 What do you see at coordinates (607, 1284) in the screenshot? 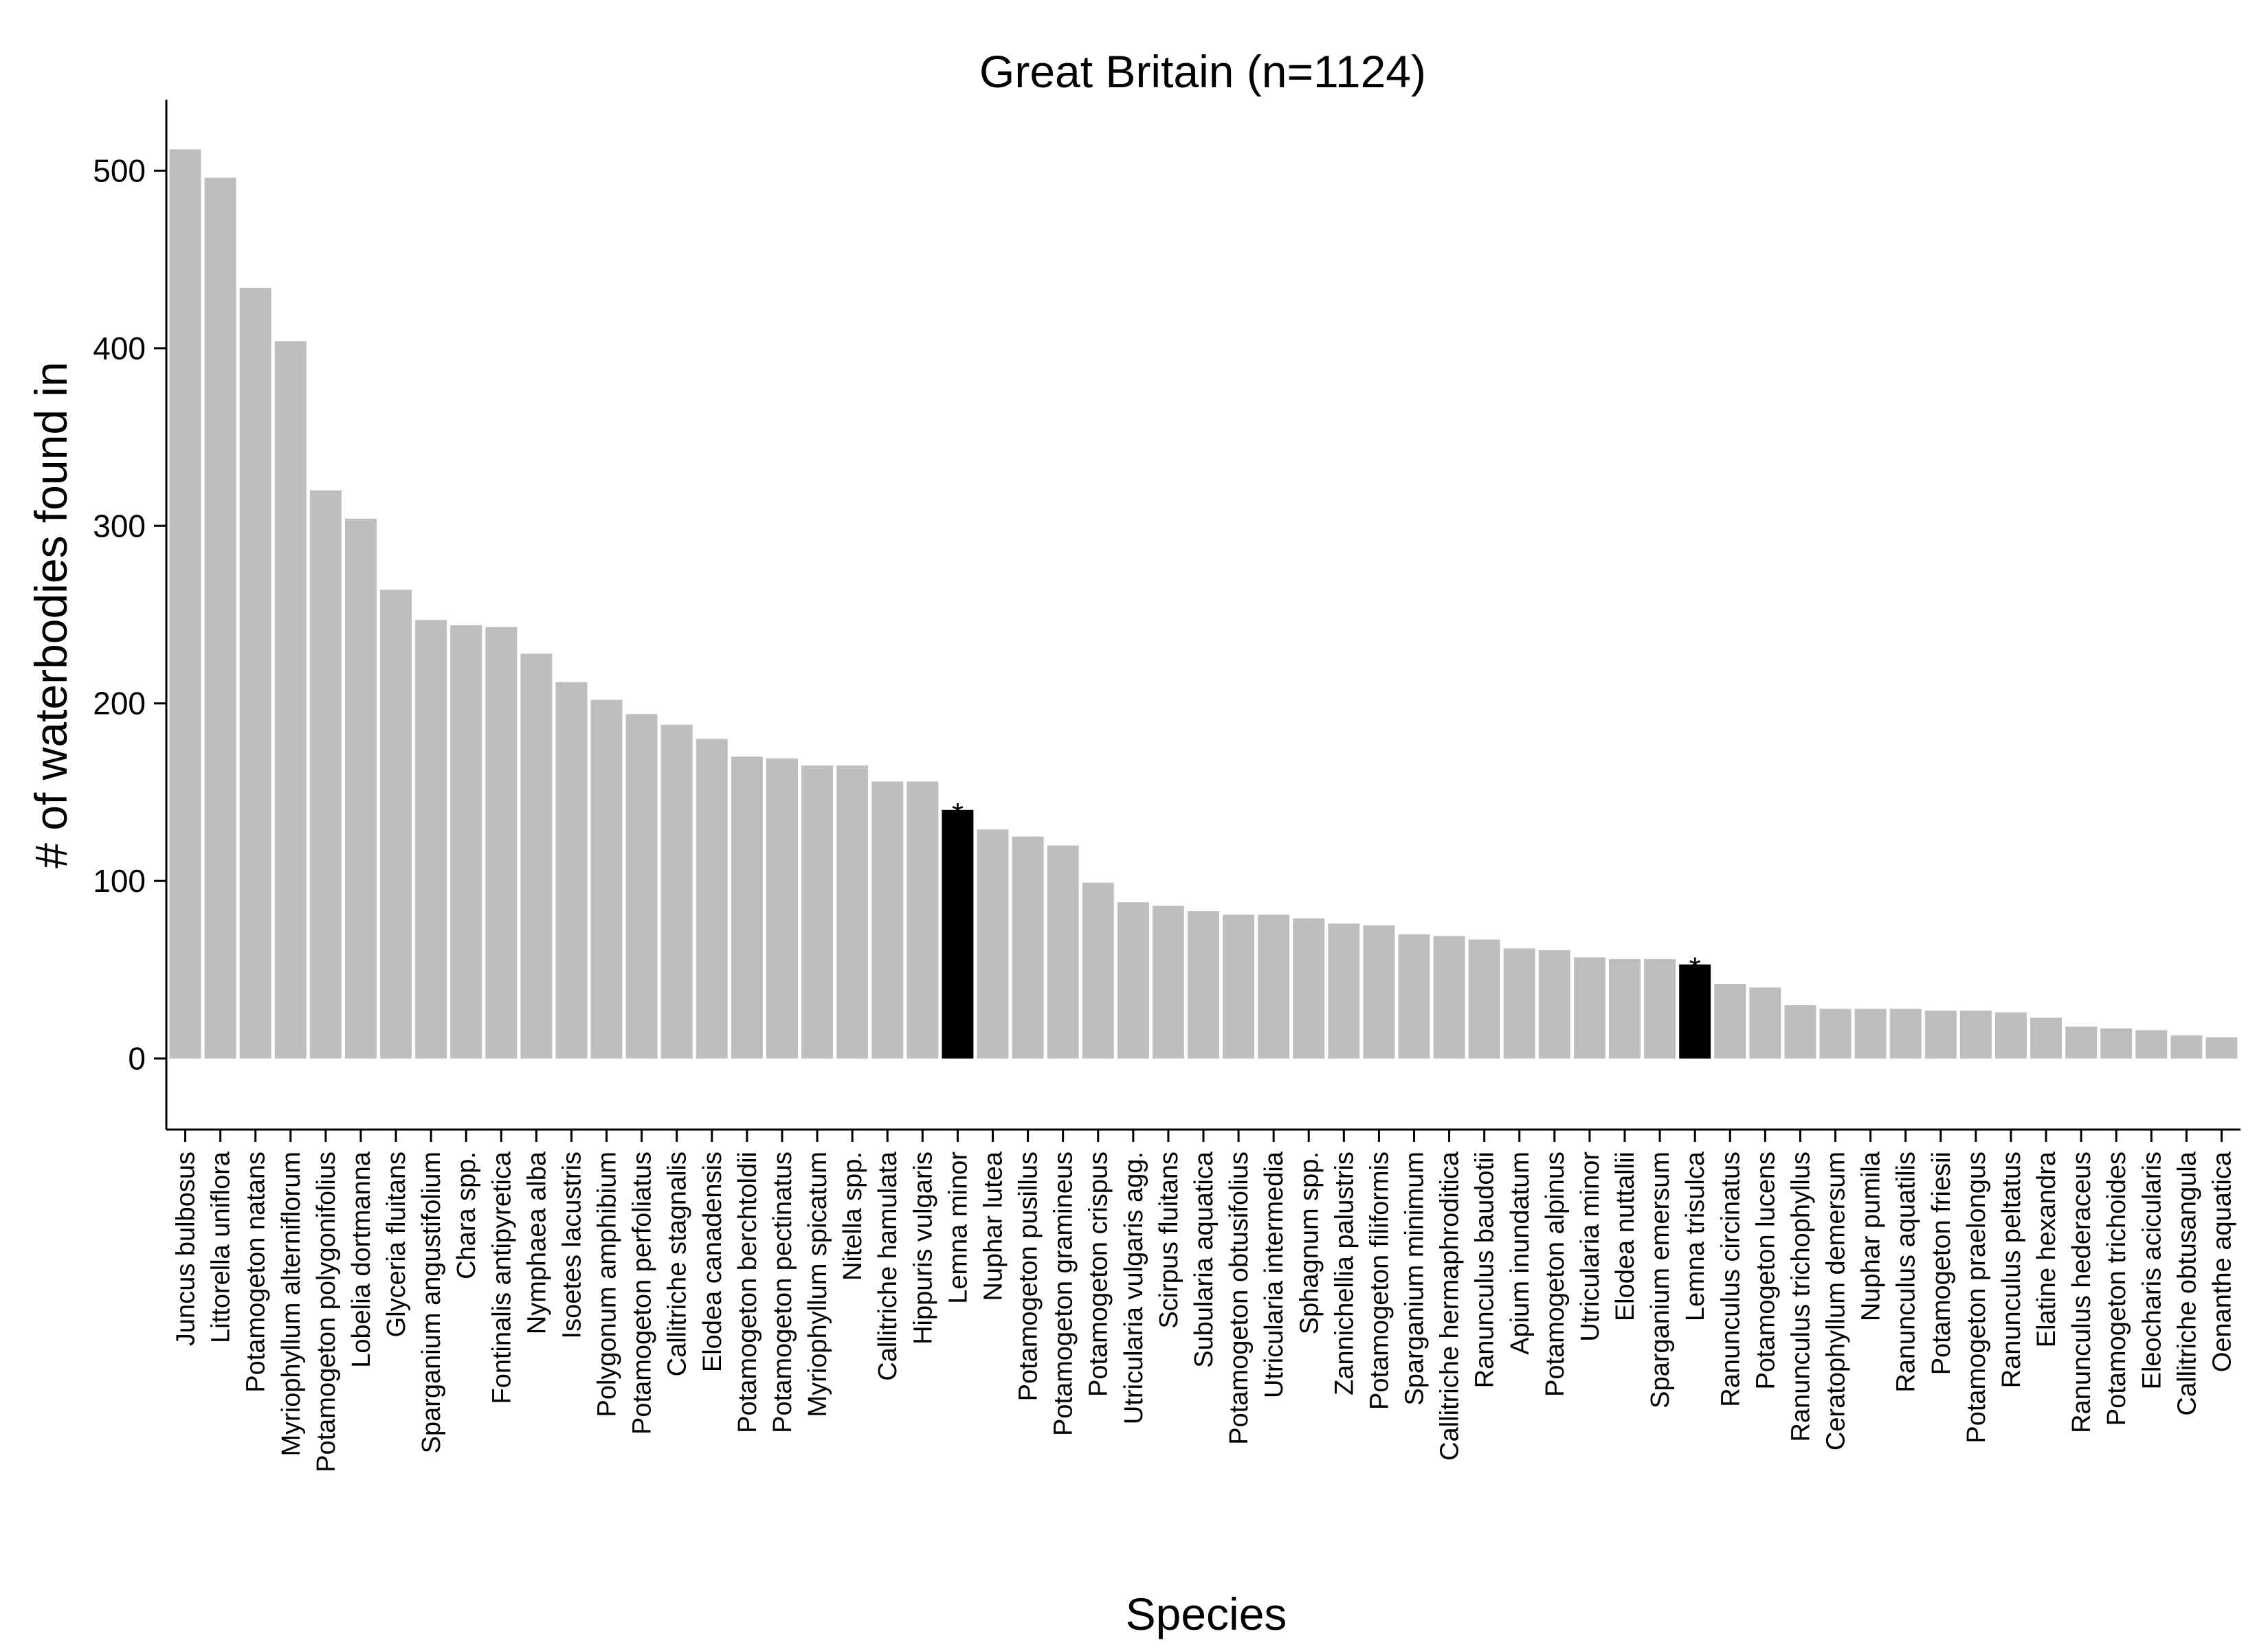
I see `x-tick-label: Polygonum amphibium` at bounding box center [607, 1284].